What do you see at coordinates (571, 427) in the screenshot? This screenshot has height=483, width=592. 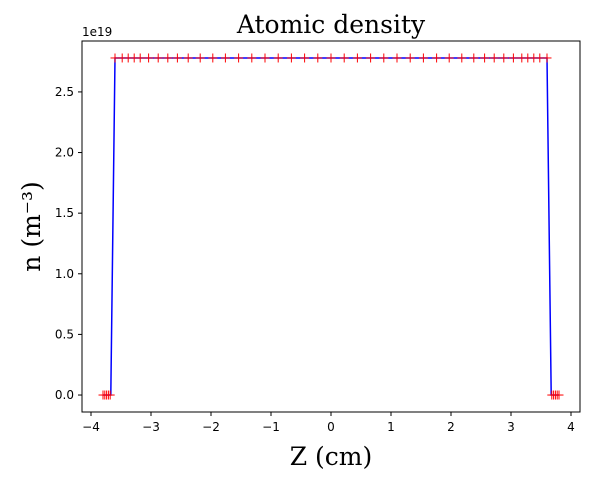 I see `x-tick-label: 4` at bounding box center [571, 427].